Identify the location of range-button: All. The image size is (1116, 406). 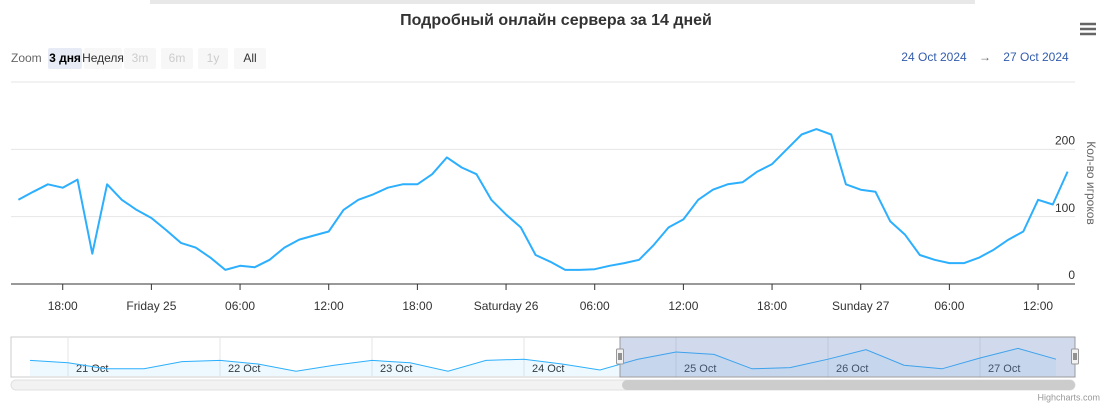
(249, 58).